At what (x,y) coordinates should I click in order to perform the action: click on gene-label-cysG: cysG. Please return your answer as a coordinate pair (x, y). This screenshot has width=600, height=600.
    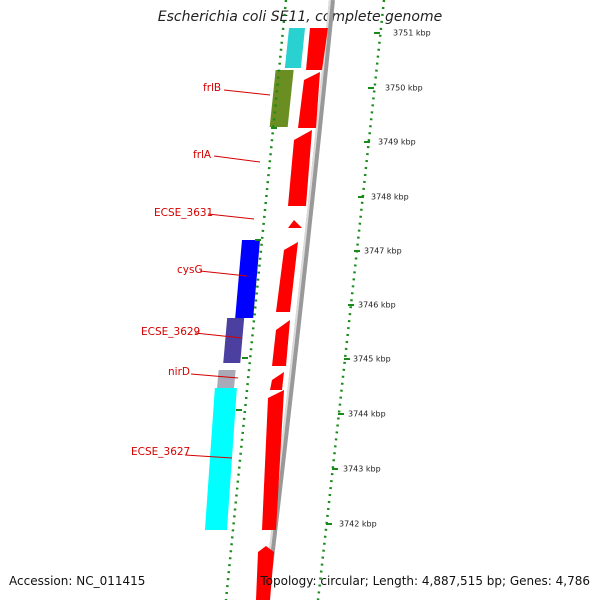
    Looking at the image, I should click on (190, 270).